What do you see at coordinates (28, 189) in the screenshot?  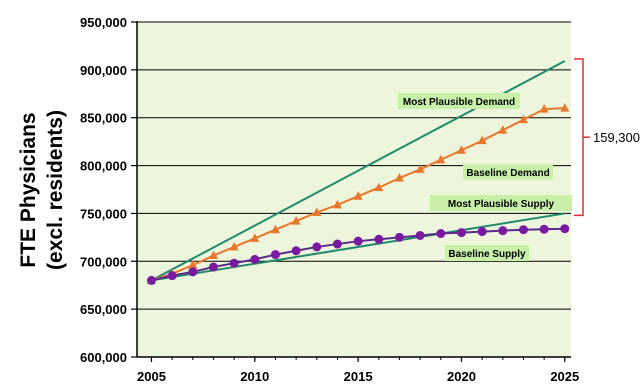 I see `y-axis-label-line: FTE Physicians` at bounding box center [28, 189].